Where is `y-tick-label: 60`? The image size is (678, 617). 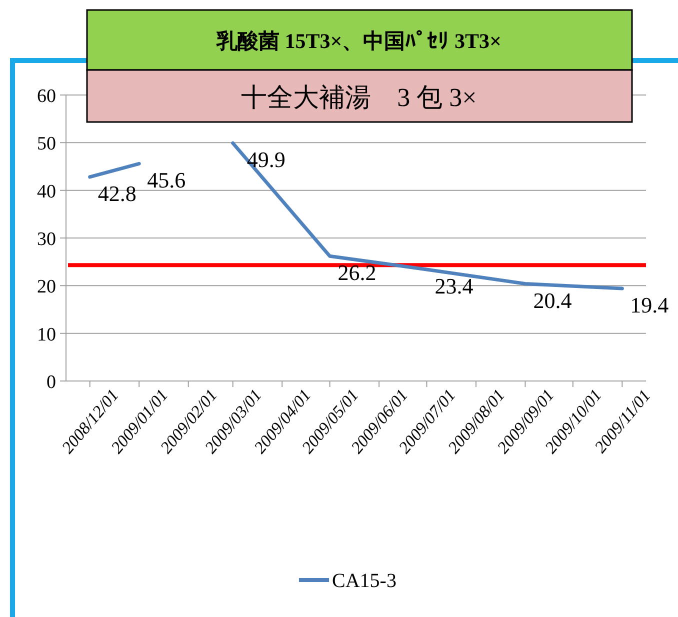 y-tick-label: 60 is located at coordinates (46, 96).